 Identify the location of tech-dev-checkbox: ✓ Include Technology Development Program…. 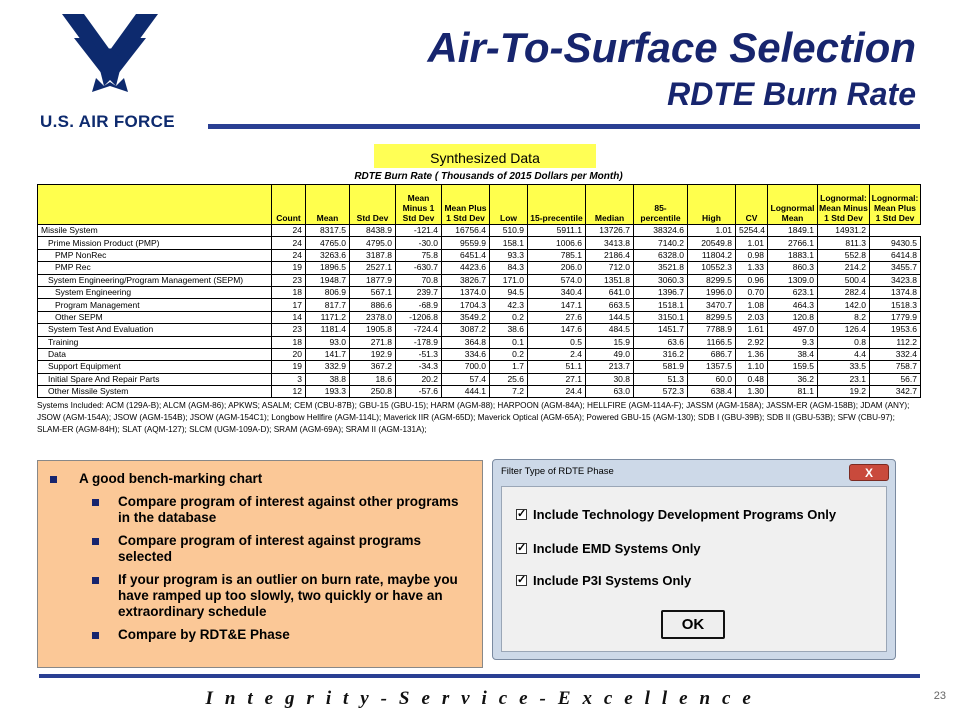
(676, 514).